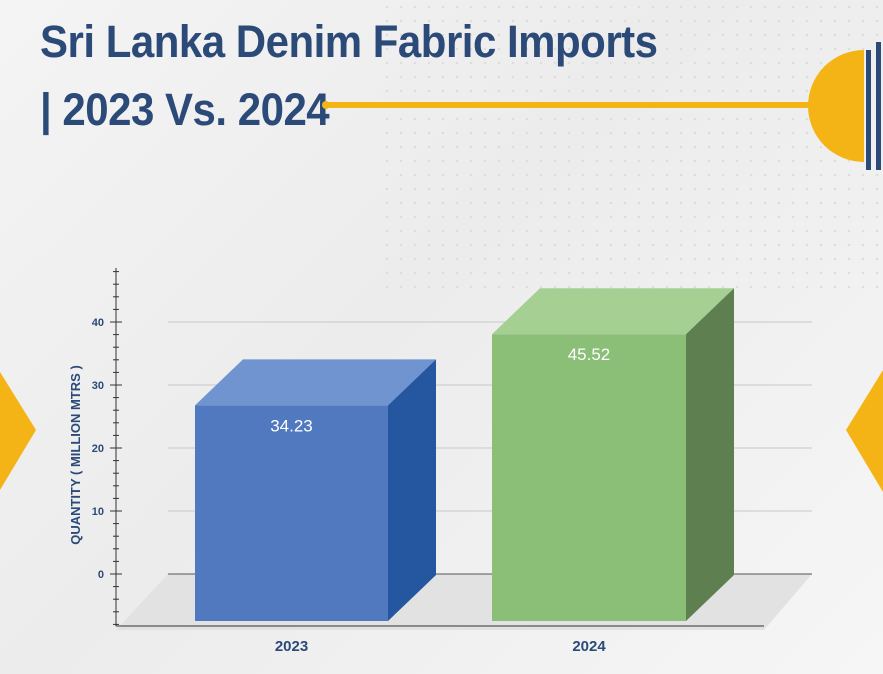  Describe the element at coordinates (291, 646) in the screenshot. I see `x-tick-label: 2023` at that location.